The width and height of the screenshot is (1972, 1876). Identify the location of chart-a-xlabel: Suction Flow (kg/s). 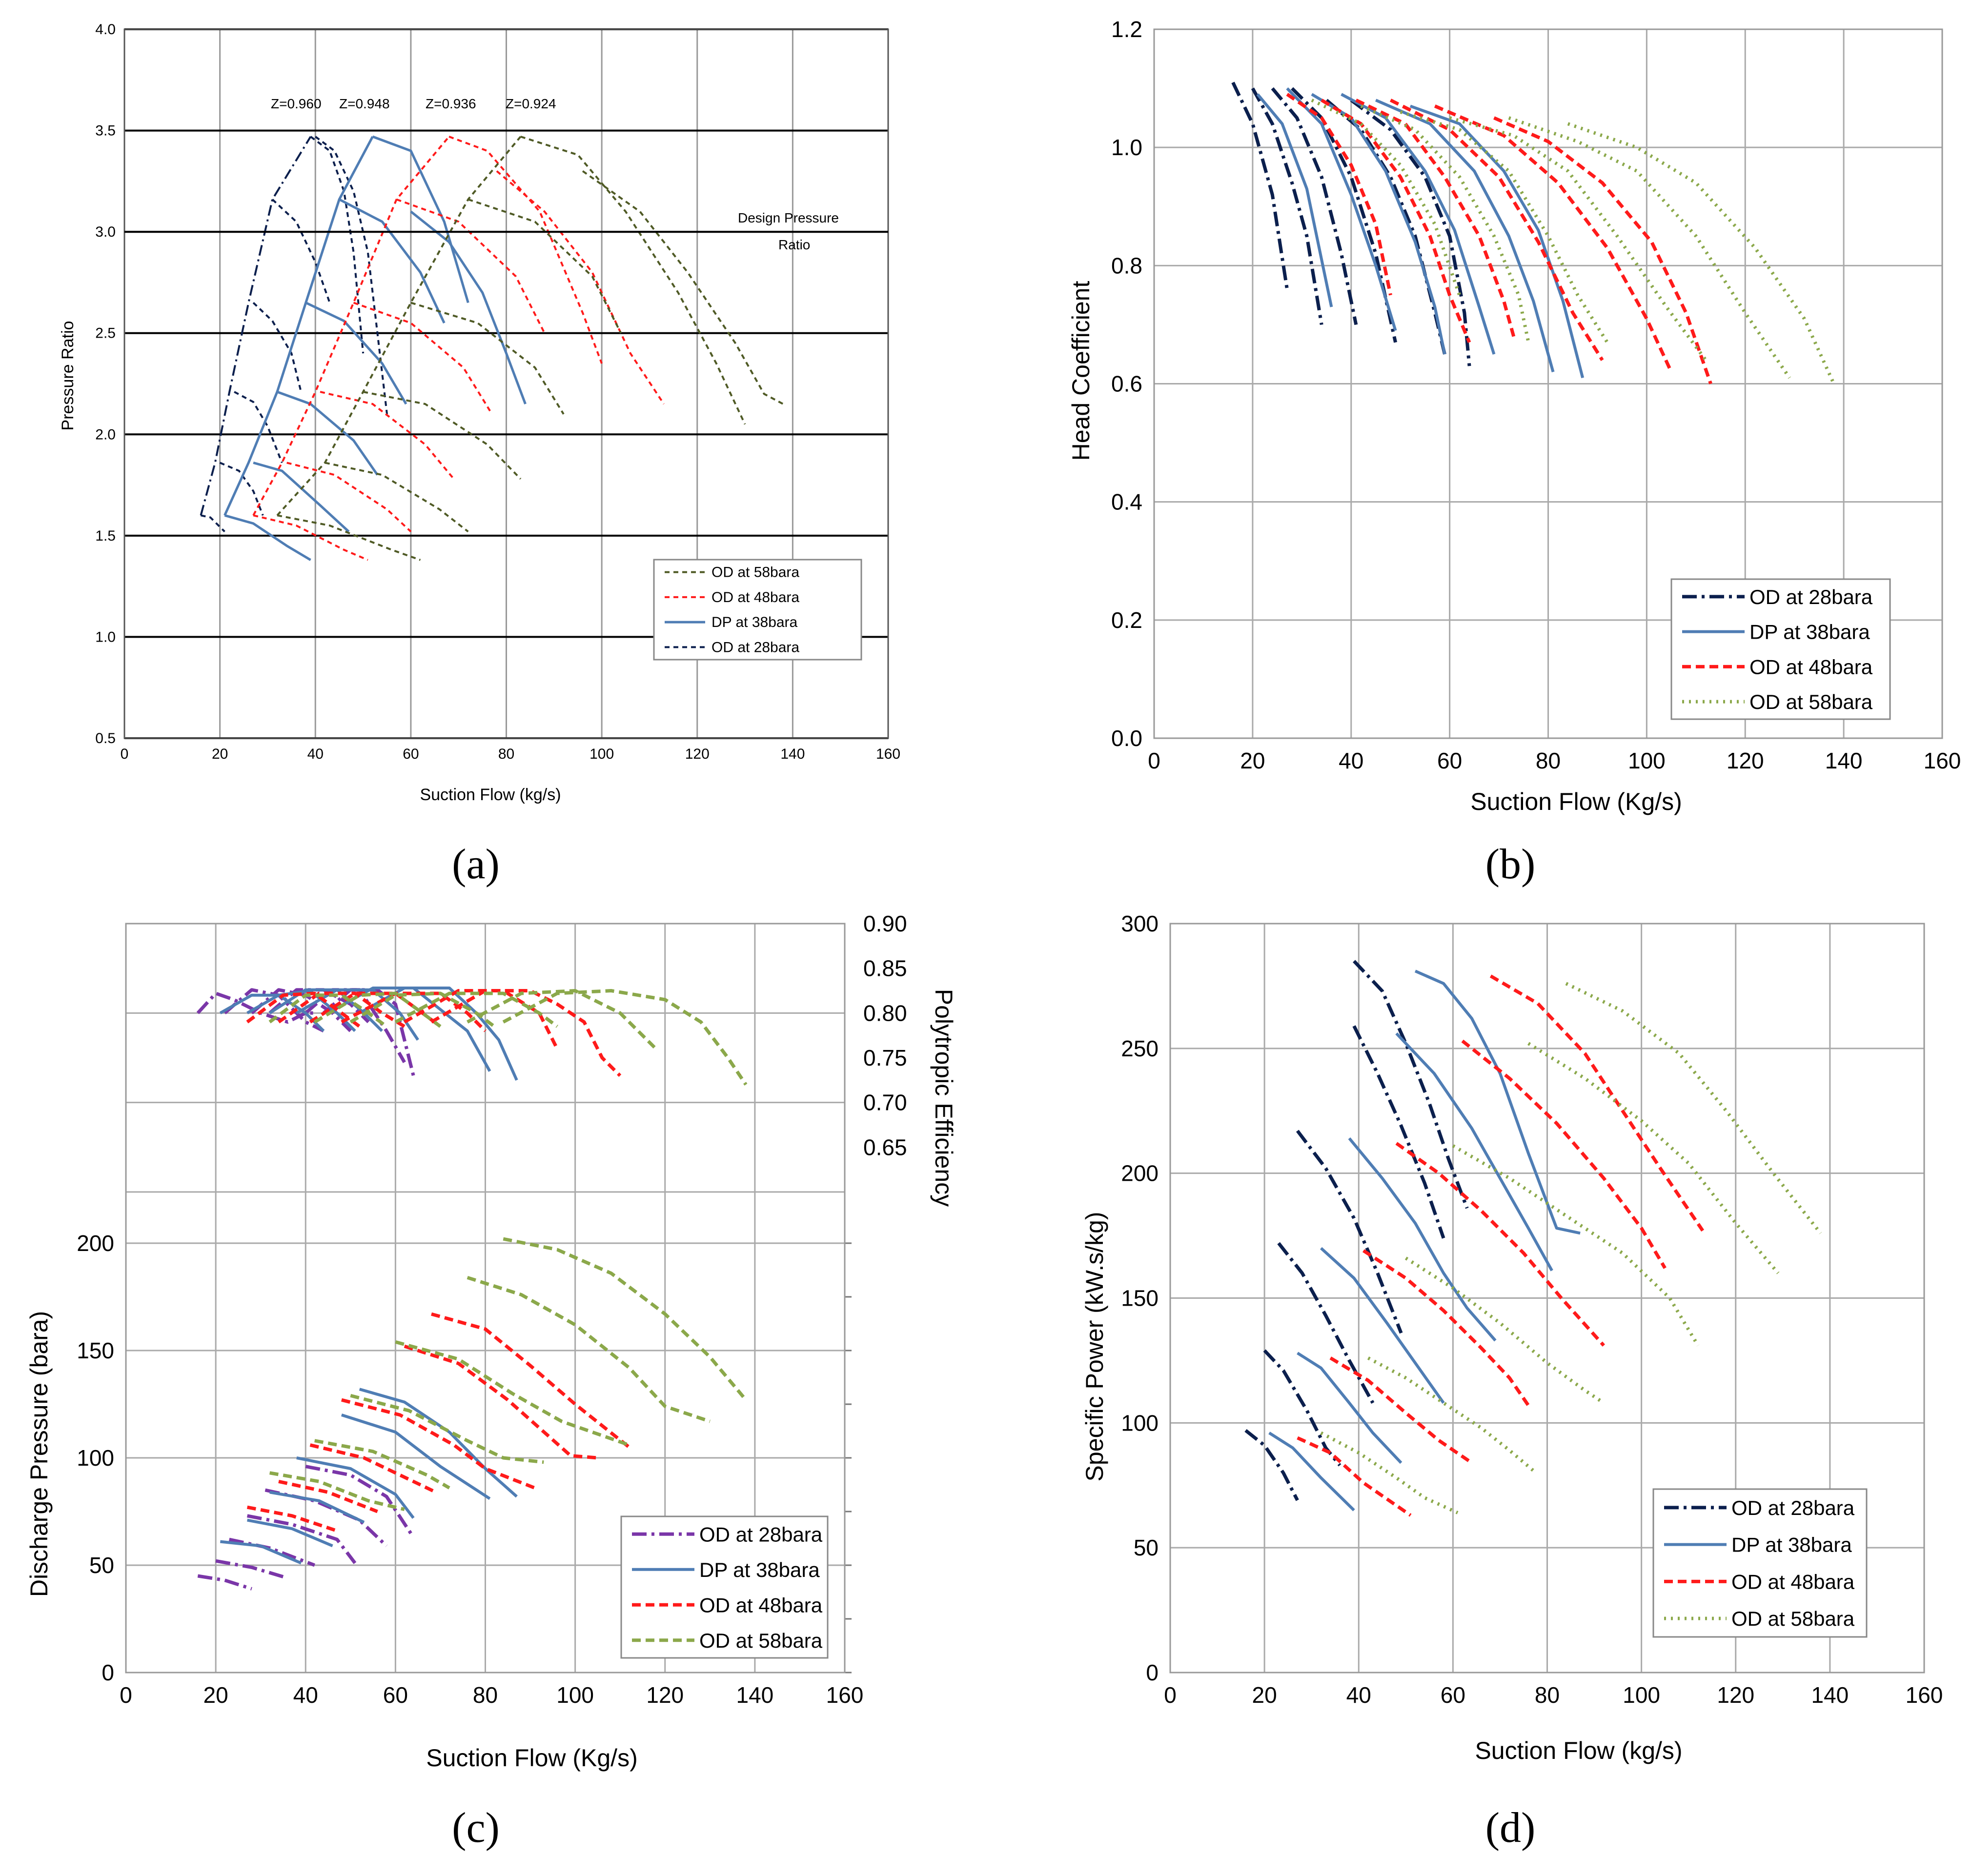
(490, 795).